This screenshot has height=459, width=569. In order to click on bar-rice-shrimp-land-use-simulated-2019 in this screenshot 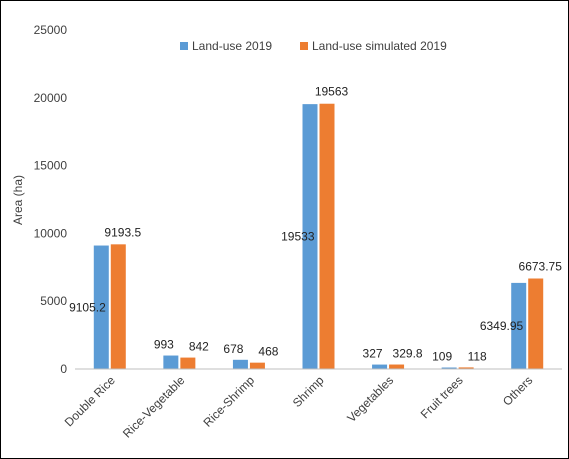, I will do `click(257, 365)`.